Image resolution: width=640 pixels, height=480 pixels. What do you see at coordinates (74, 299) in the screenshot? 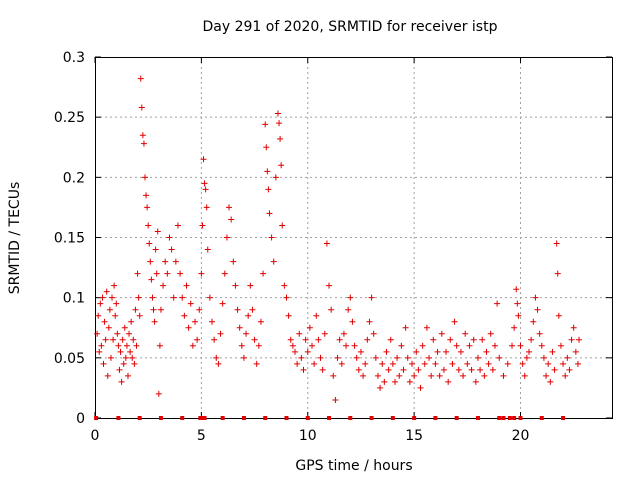
I see `y-tick-label: 0.1` at bounding box center [74, 299].